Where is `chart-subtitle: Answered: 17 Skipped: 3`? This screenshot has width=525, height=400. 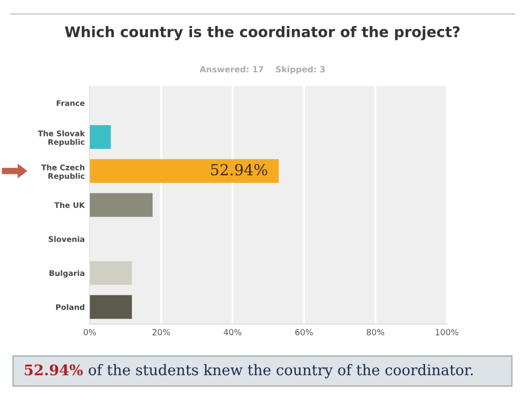 chart-subtitle: Answered: 17 Skipped: 3 is located at coordinates (262, 70).